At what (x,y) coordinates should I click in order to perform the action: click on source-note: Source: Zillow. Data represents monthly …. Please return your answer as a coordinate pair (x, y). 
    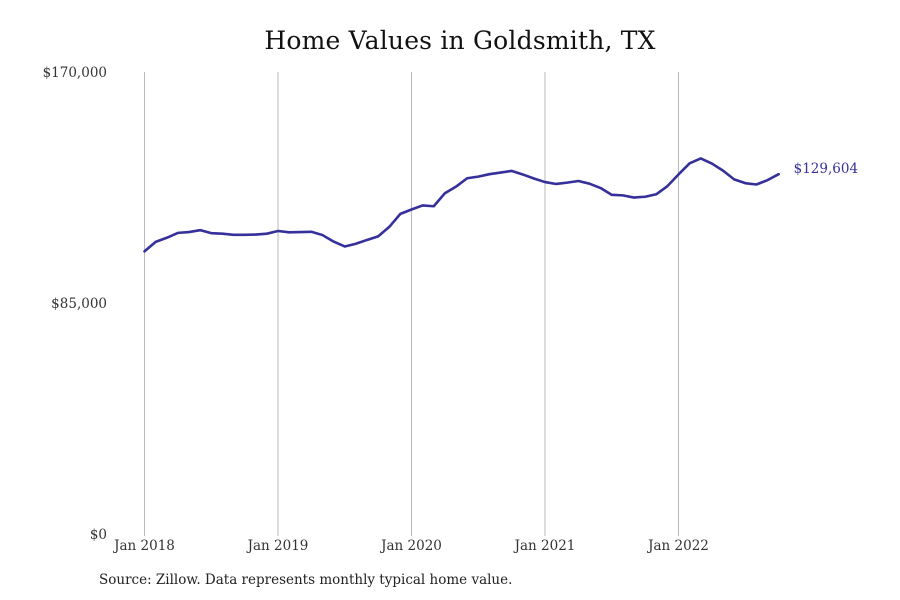
    Looking at the image, I should click on (306, 580).